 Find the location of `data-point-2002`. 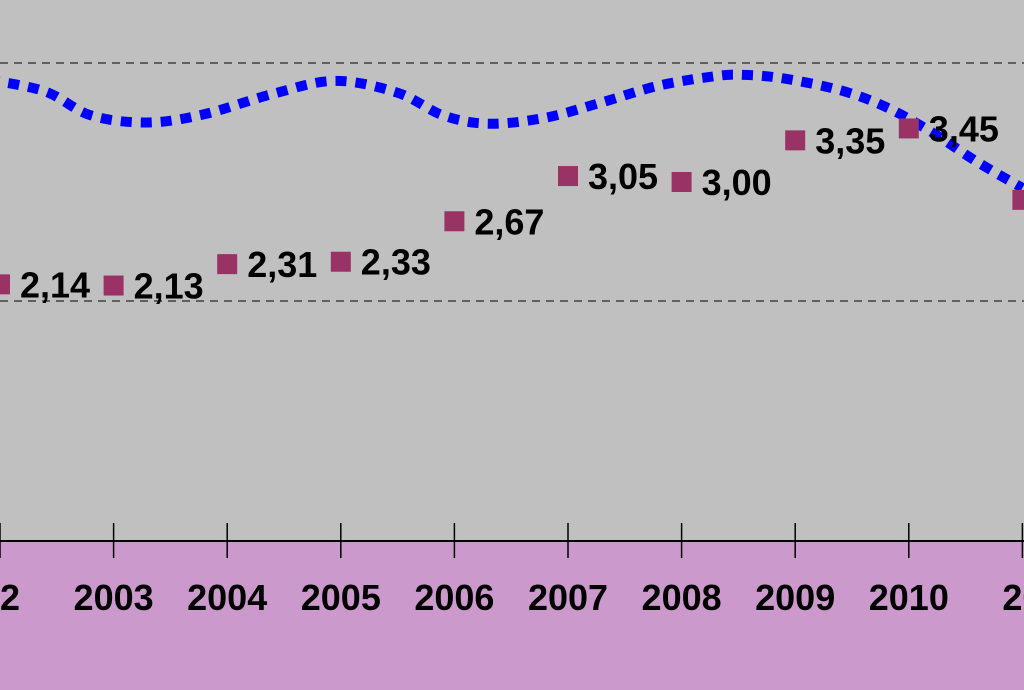

data-point-2002 is located at coordinates (5, 284).